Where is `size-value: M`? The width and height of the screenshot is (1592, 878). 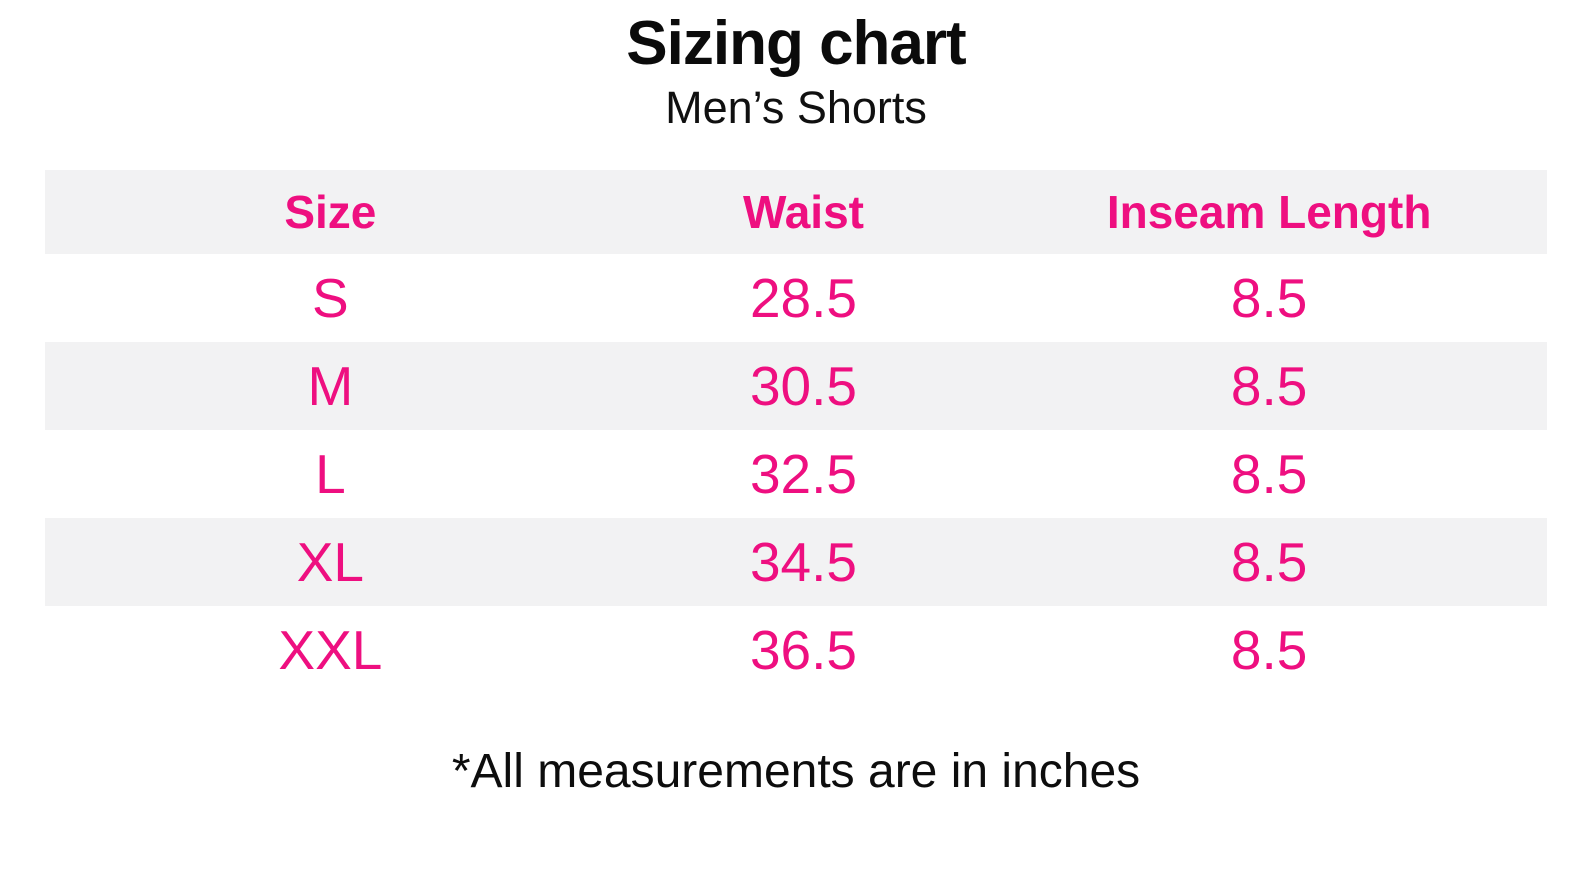 size-value: M is located at coordinates (330, 385).